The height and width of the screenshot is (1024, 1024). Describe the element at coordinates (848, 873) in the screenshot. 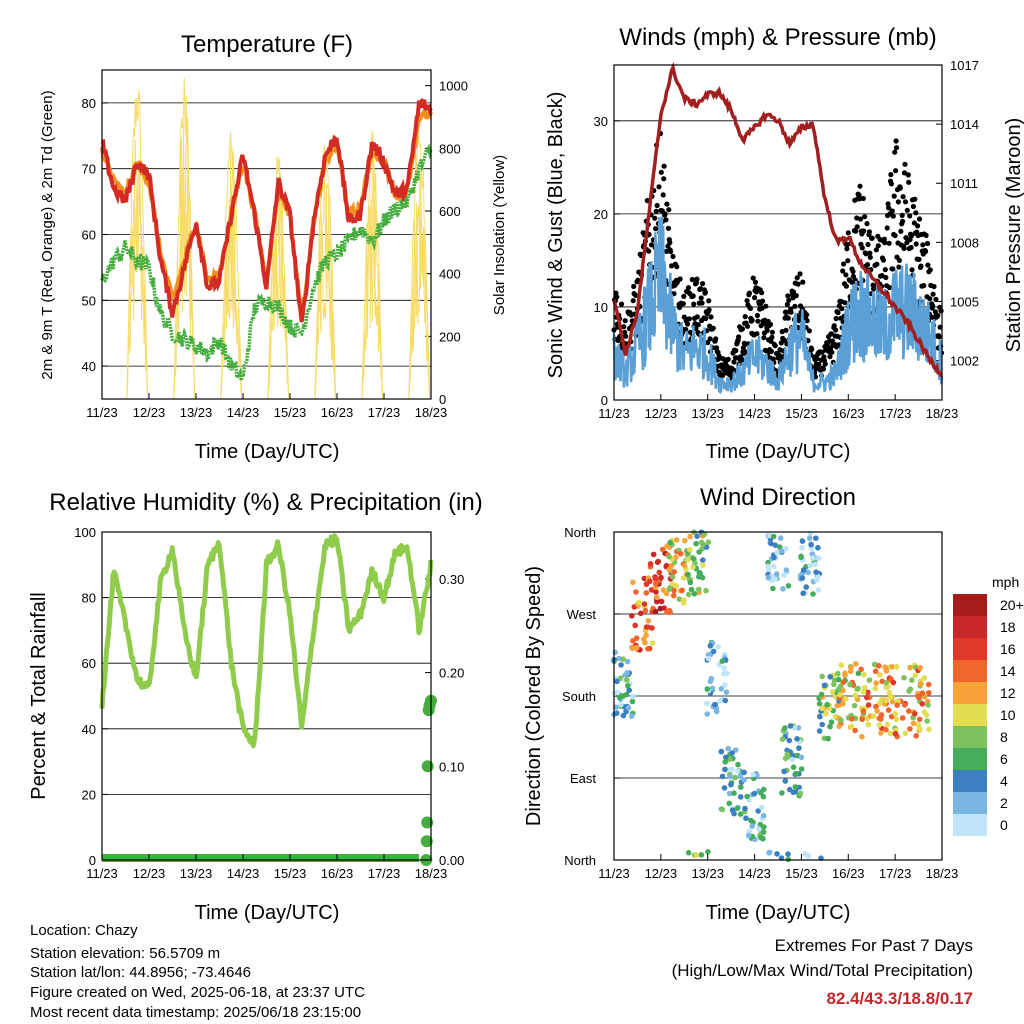

I see `dir-xtick-label: 16/23` at that location.